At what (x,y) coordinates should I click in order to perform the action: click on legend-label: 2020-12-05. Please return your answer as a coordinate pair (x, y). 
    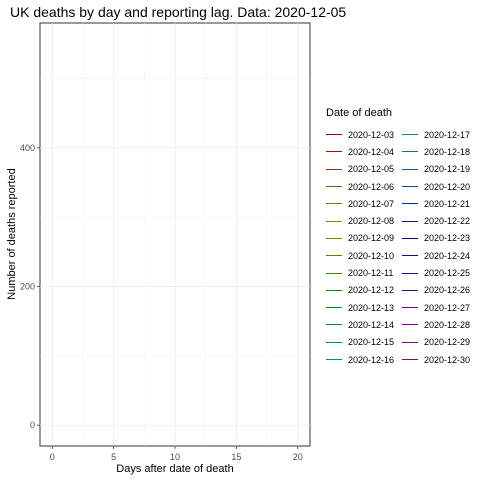
    Looking at the image, I should click on (371, 169).